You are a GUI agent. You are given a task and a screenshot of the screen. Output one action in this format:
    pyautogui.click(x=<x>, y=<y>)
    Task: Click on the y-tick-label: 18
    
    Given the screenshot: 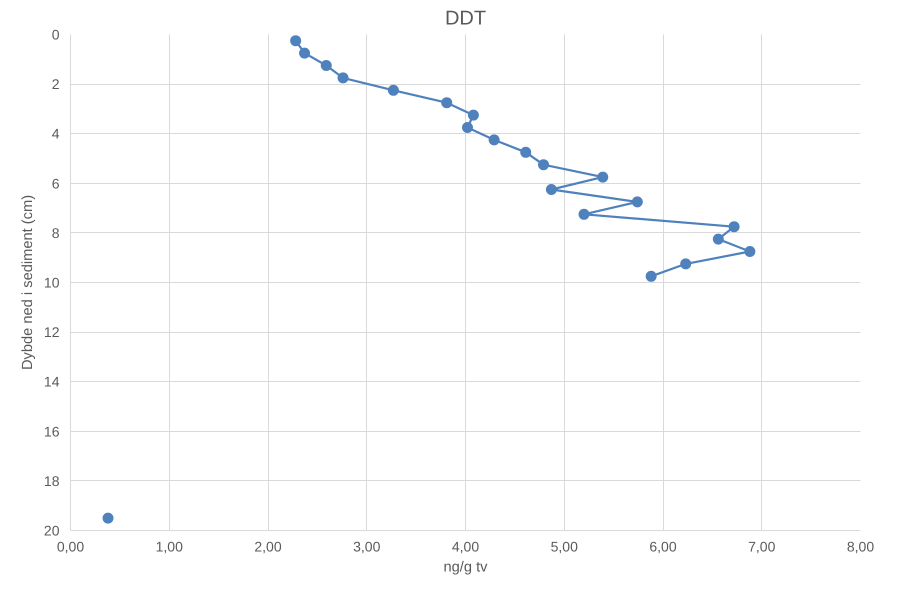 What is the action you would take?
    pyautogui.click(x=52, y=480)
    